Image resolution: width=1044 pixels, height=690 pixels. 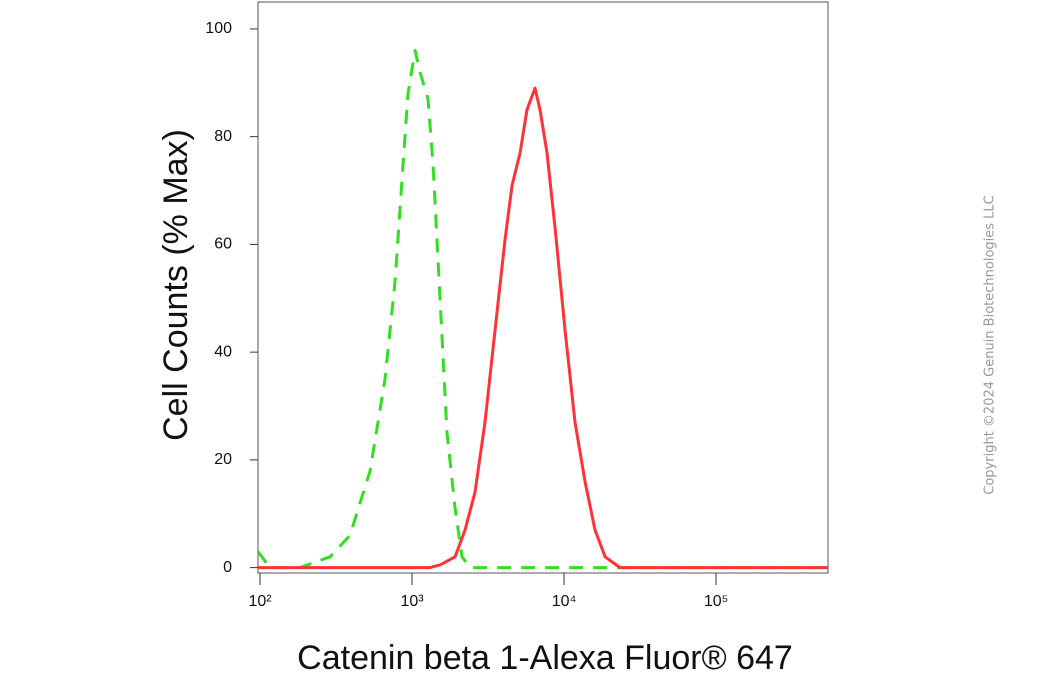 I want to click on y-tick-label: 60, so click(x=223, y=244).